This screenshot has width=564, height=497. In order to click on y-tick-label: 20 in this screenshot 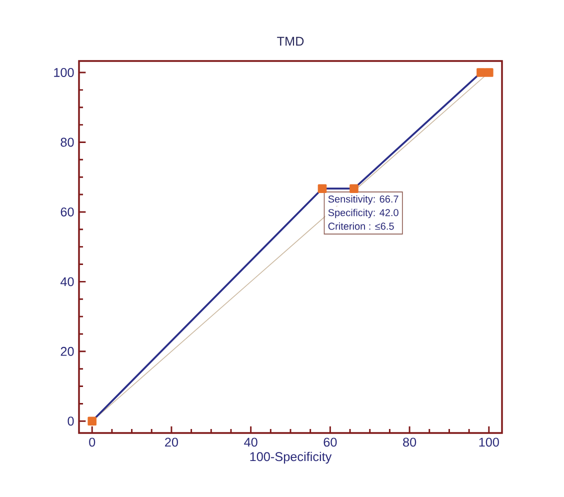, I will do `click(67, 351)`.